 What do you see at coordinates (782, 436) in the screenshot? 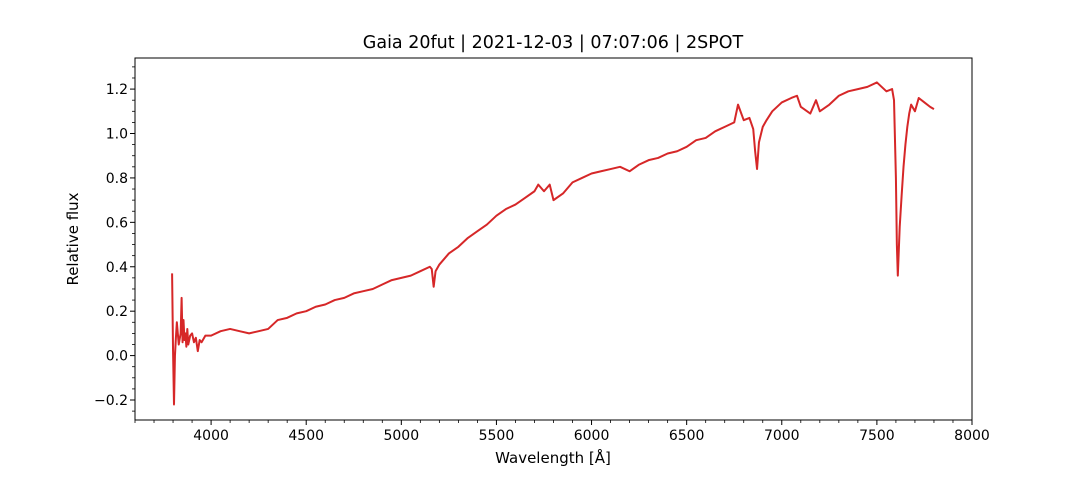
I see `x-tick-label: 7000` at bounding box center [782, 436].